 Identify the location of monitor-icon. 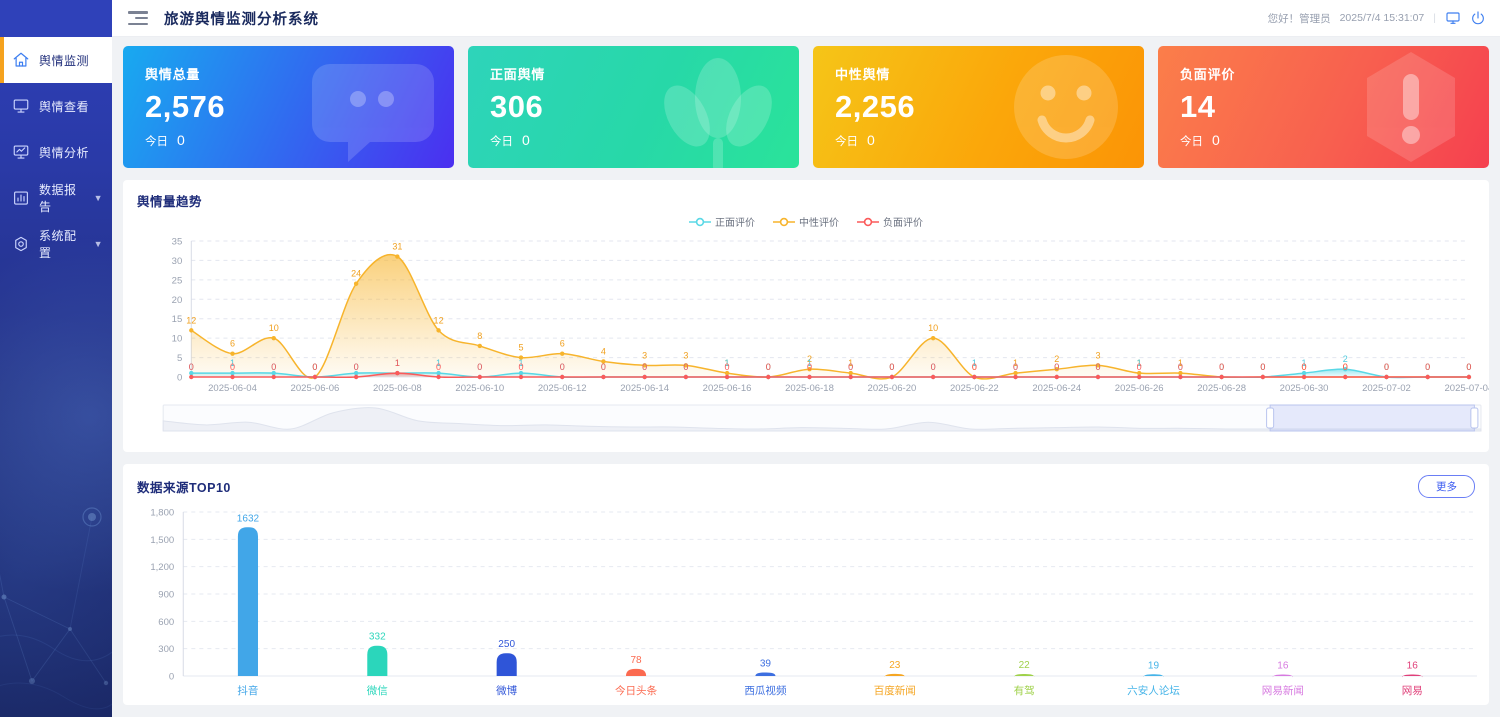
(1453, 18).